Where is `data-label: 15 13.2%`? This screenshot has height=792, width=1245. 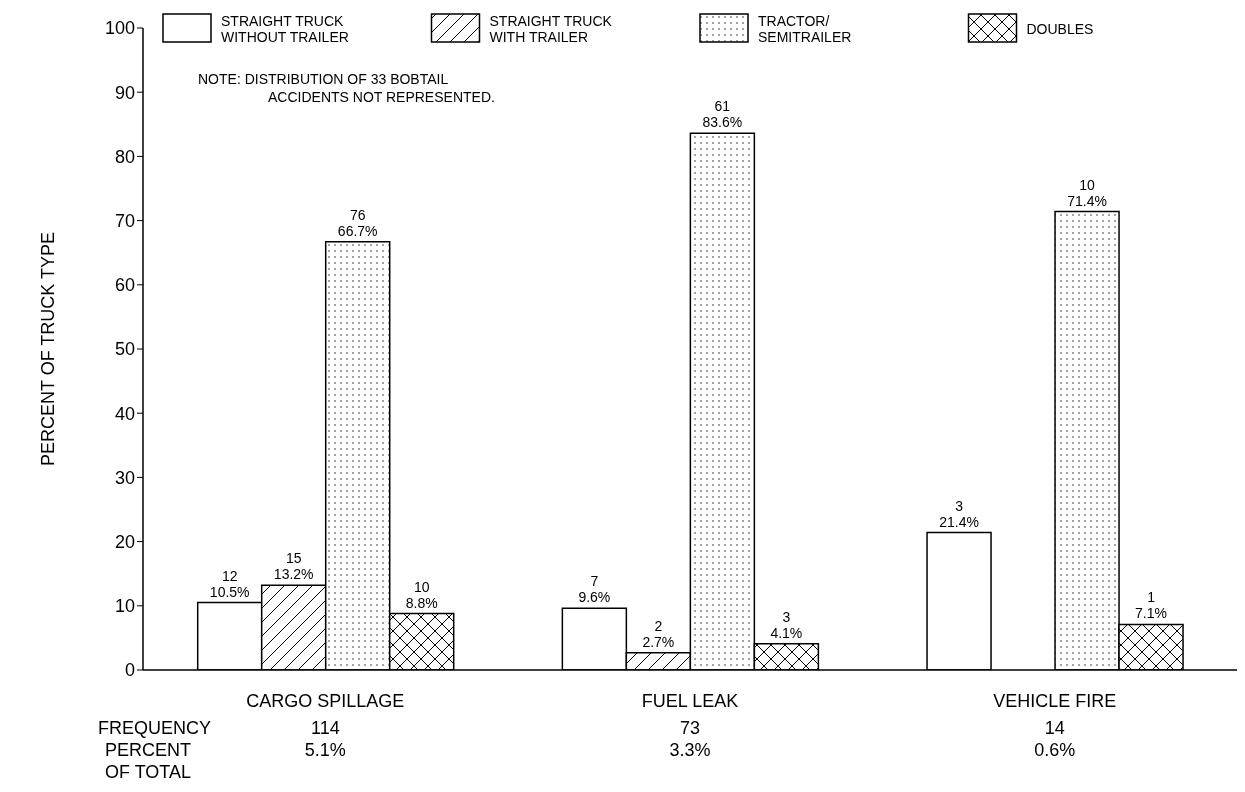
data-label: 15 13.2% is located at coordinates (293, 566).